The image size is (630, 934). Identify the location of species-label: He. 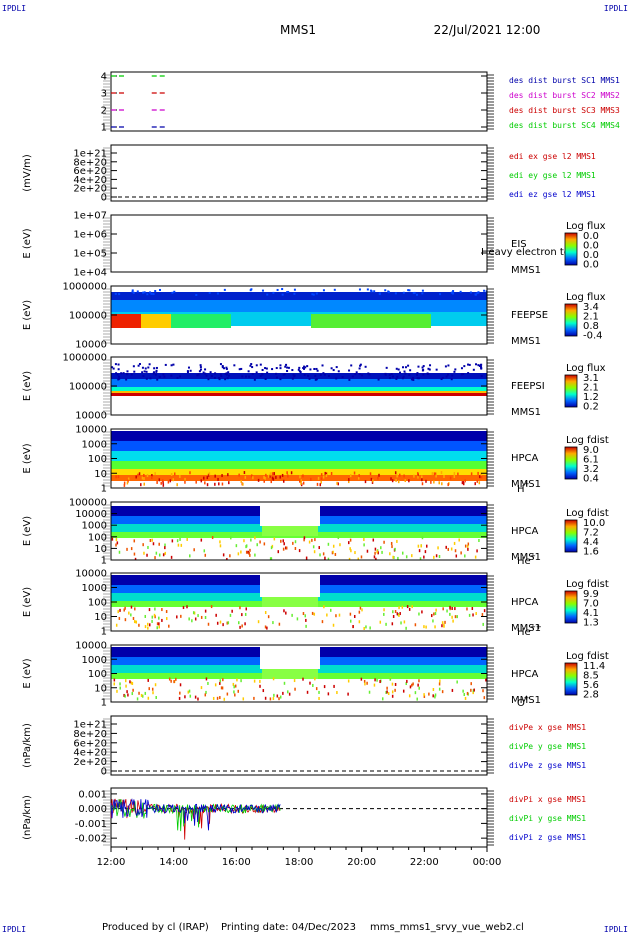
(524, 632).